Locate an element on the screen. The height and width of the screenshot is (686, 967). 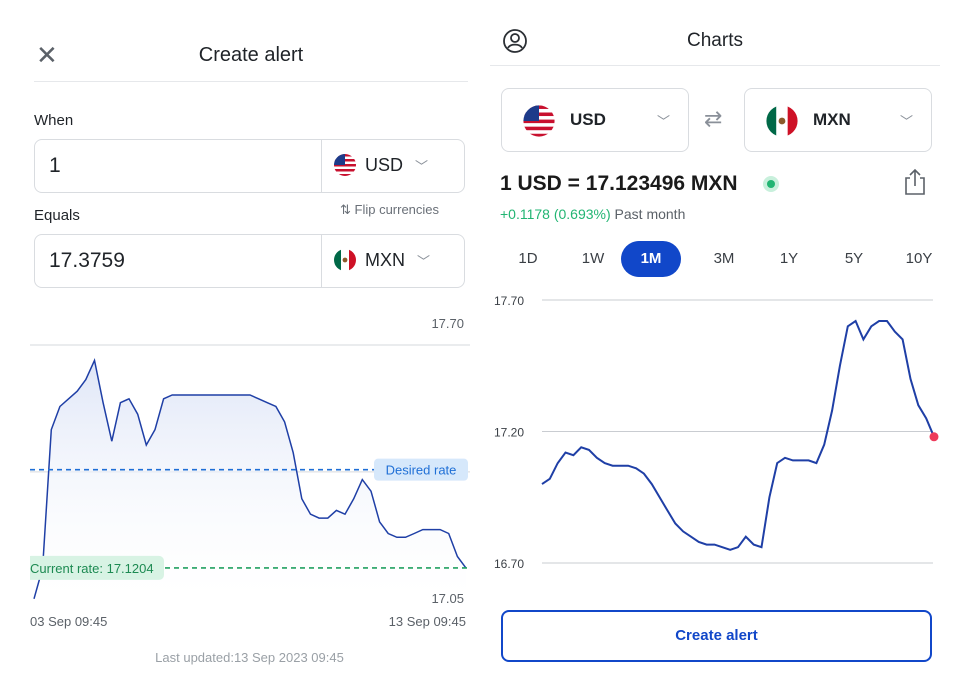
x-tick-label-end: 13 Sep 09:45 is located at coordinates (427, 621).